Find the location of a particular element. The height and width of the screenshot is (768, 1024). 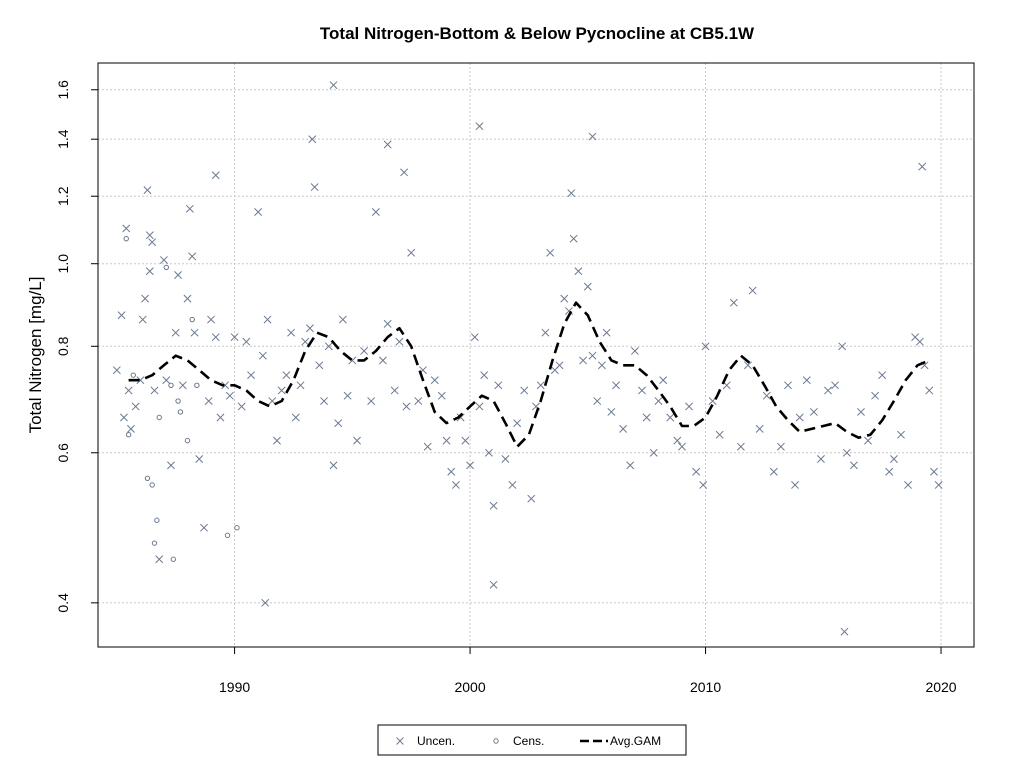

y-tick-label: 0.4 is located at coordinates (63, 603).